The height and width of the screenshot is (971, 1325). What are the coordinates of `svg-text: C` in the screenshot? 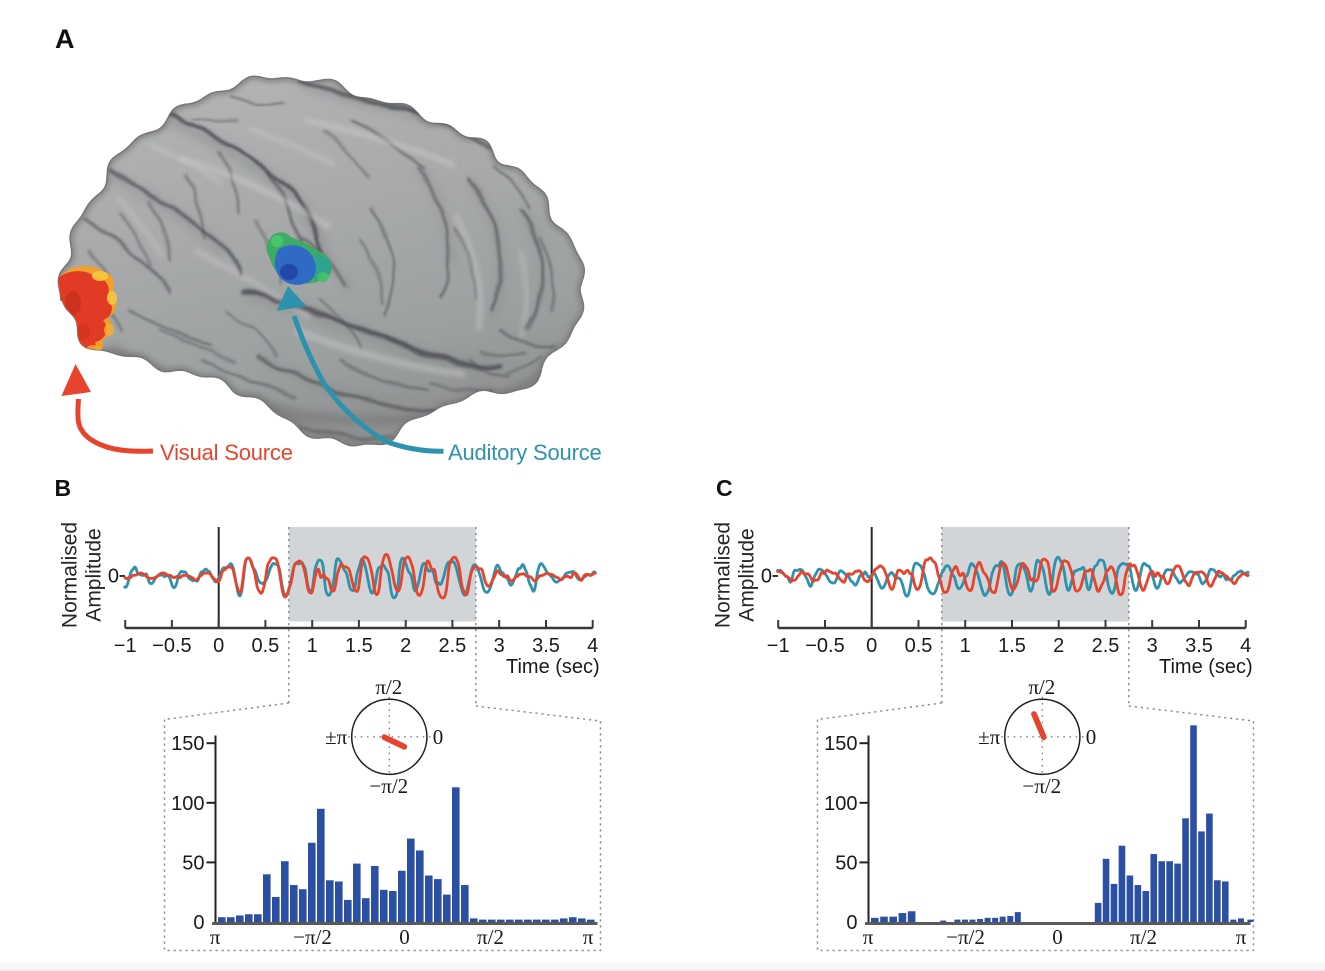 It's located at (724, 488).